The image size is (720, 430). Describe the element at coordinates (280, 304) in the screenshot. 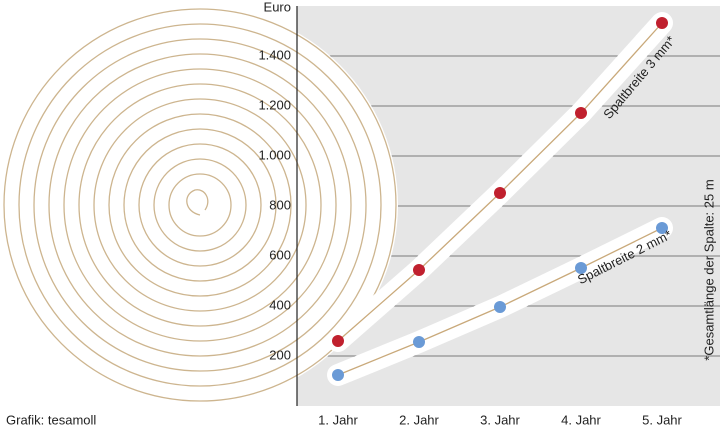

I see `y-tick-label: 400` at that location.